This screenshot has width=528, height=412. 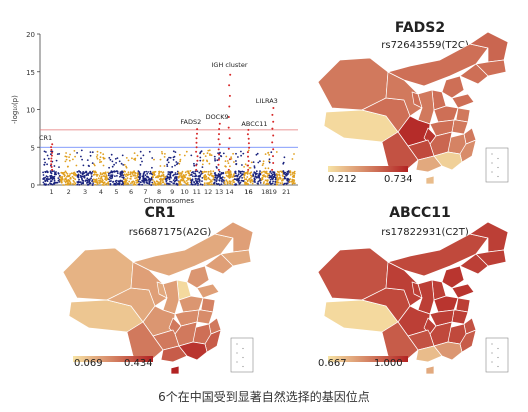 What do you see at coordinates (286, 192) in the screenshot?
I see `x-tick-label: 21` at bounding box center [286, 192].